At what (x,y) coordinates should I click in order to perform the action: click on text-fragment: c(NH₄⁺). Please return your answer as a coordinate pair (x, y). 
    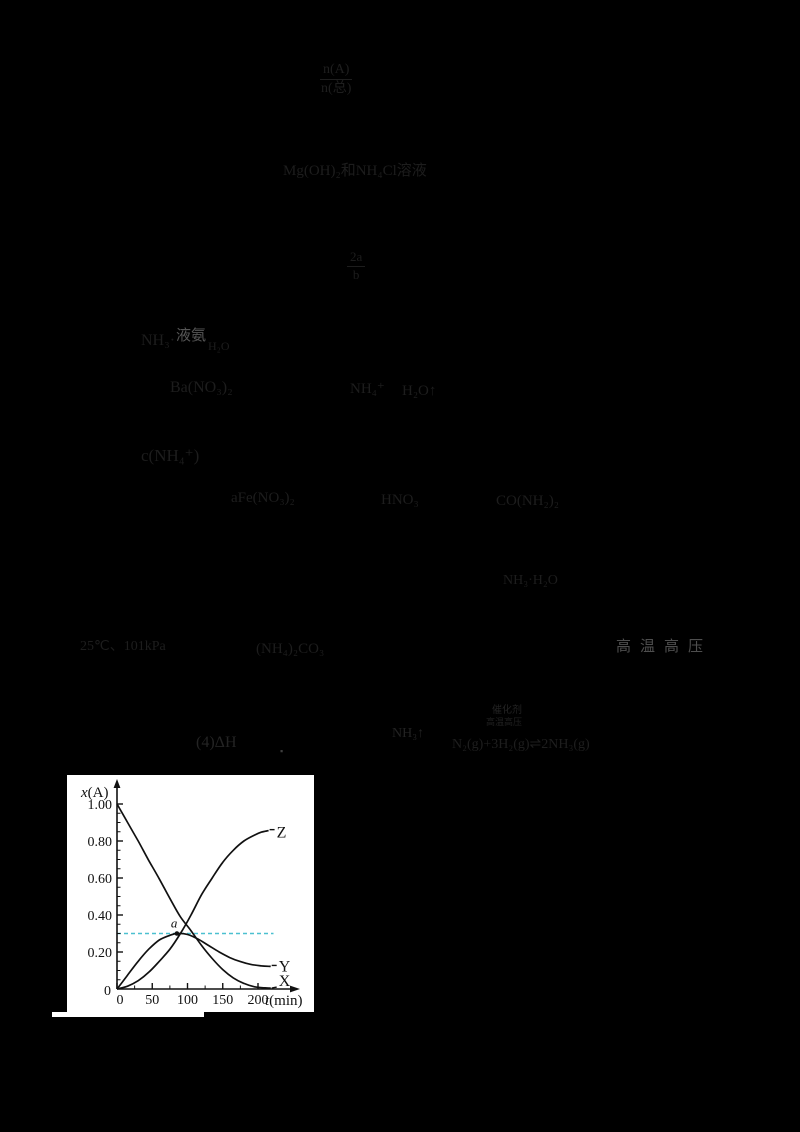
    Looking at the image, I should click on (170, 455).